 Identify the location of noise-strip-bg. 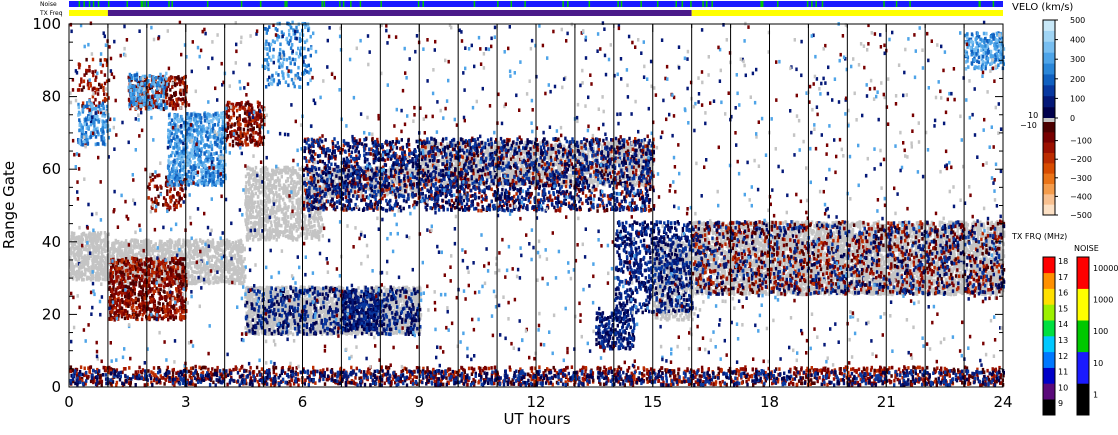
(536, 4).